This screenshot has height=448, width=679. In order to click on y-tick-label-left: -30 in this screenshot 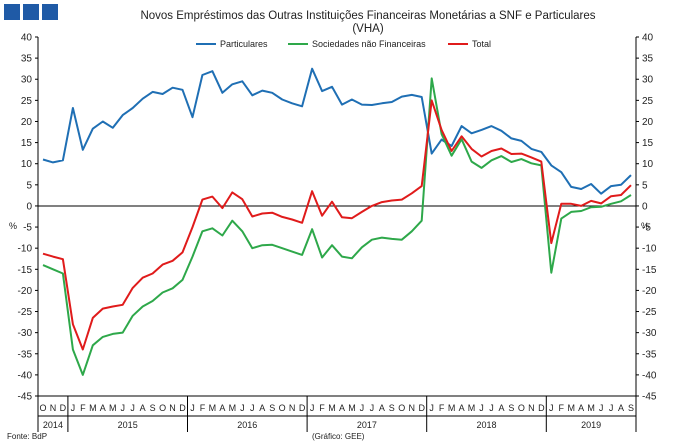, I will do `click(25, 333)`.